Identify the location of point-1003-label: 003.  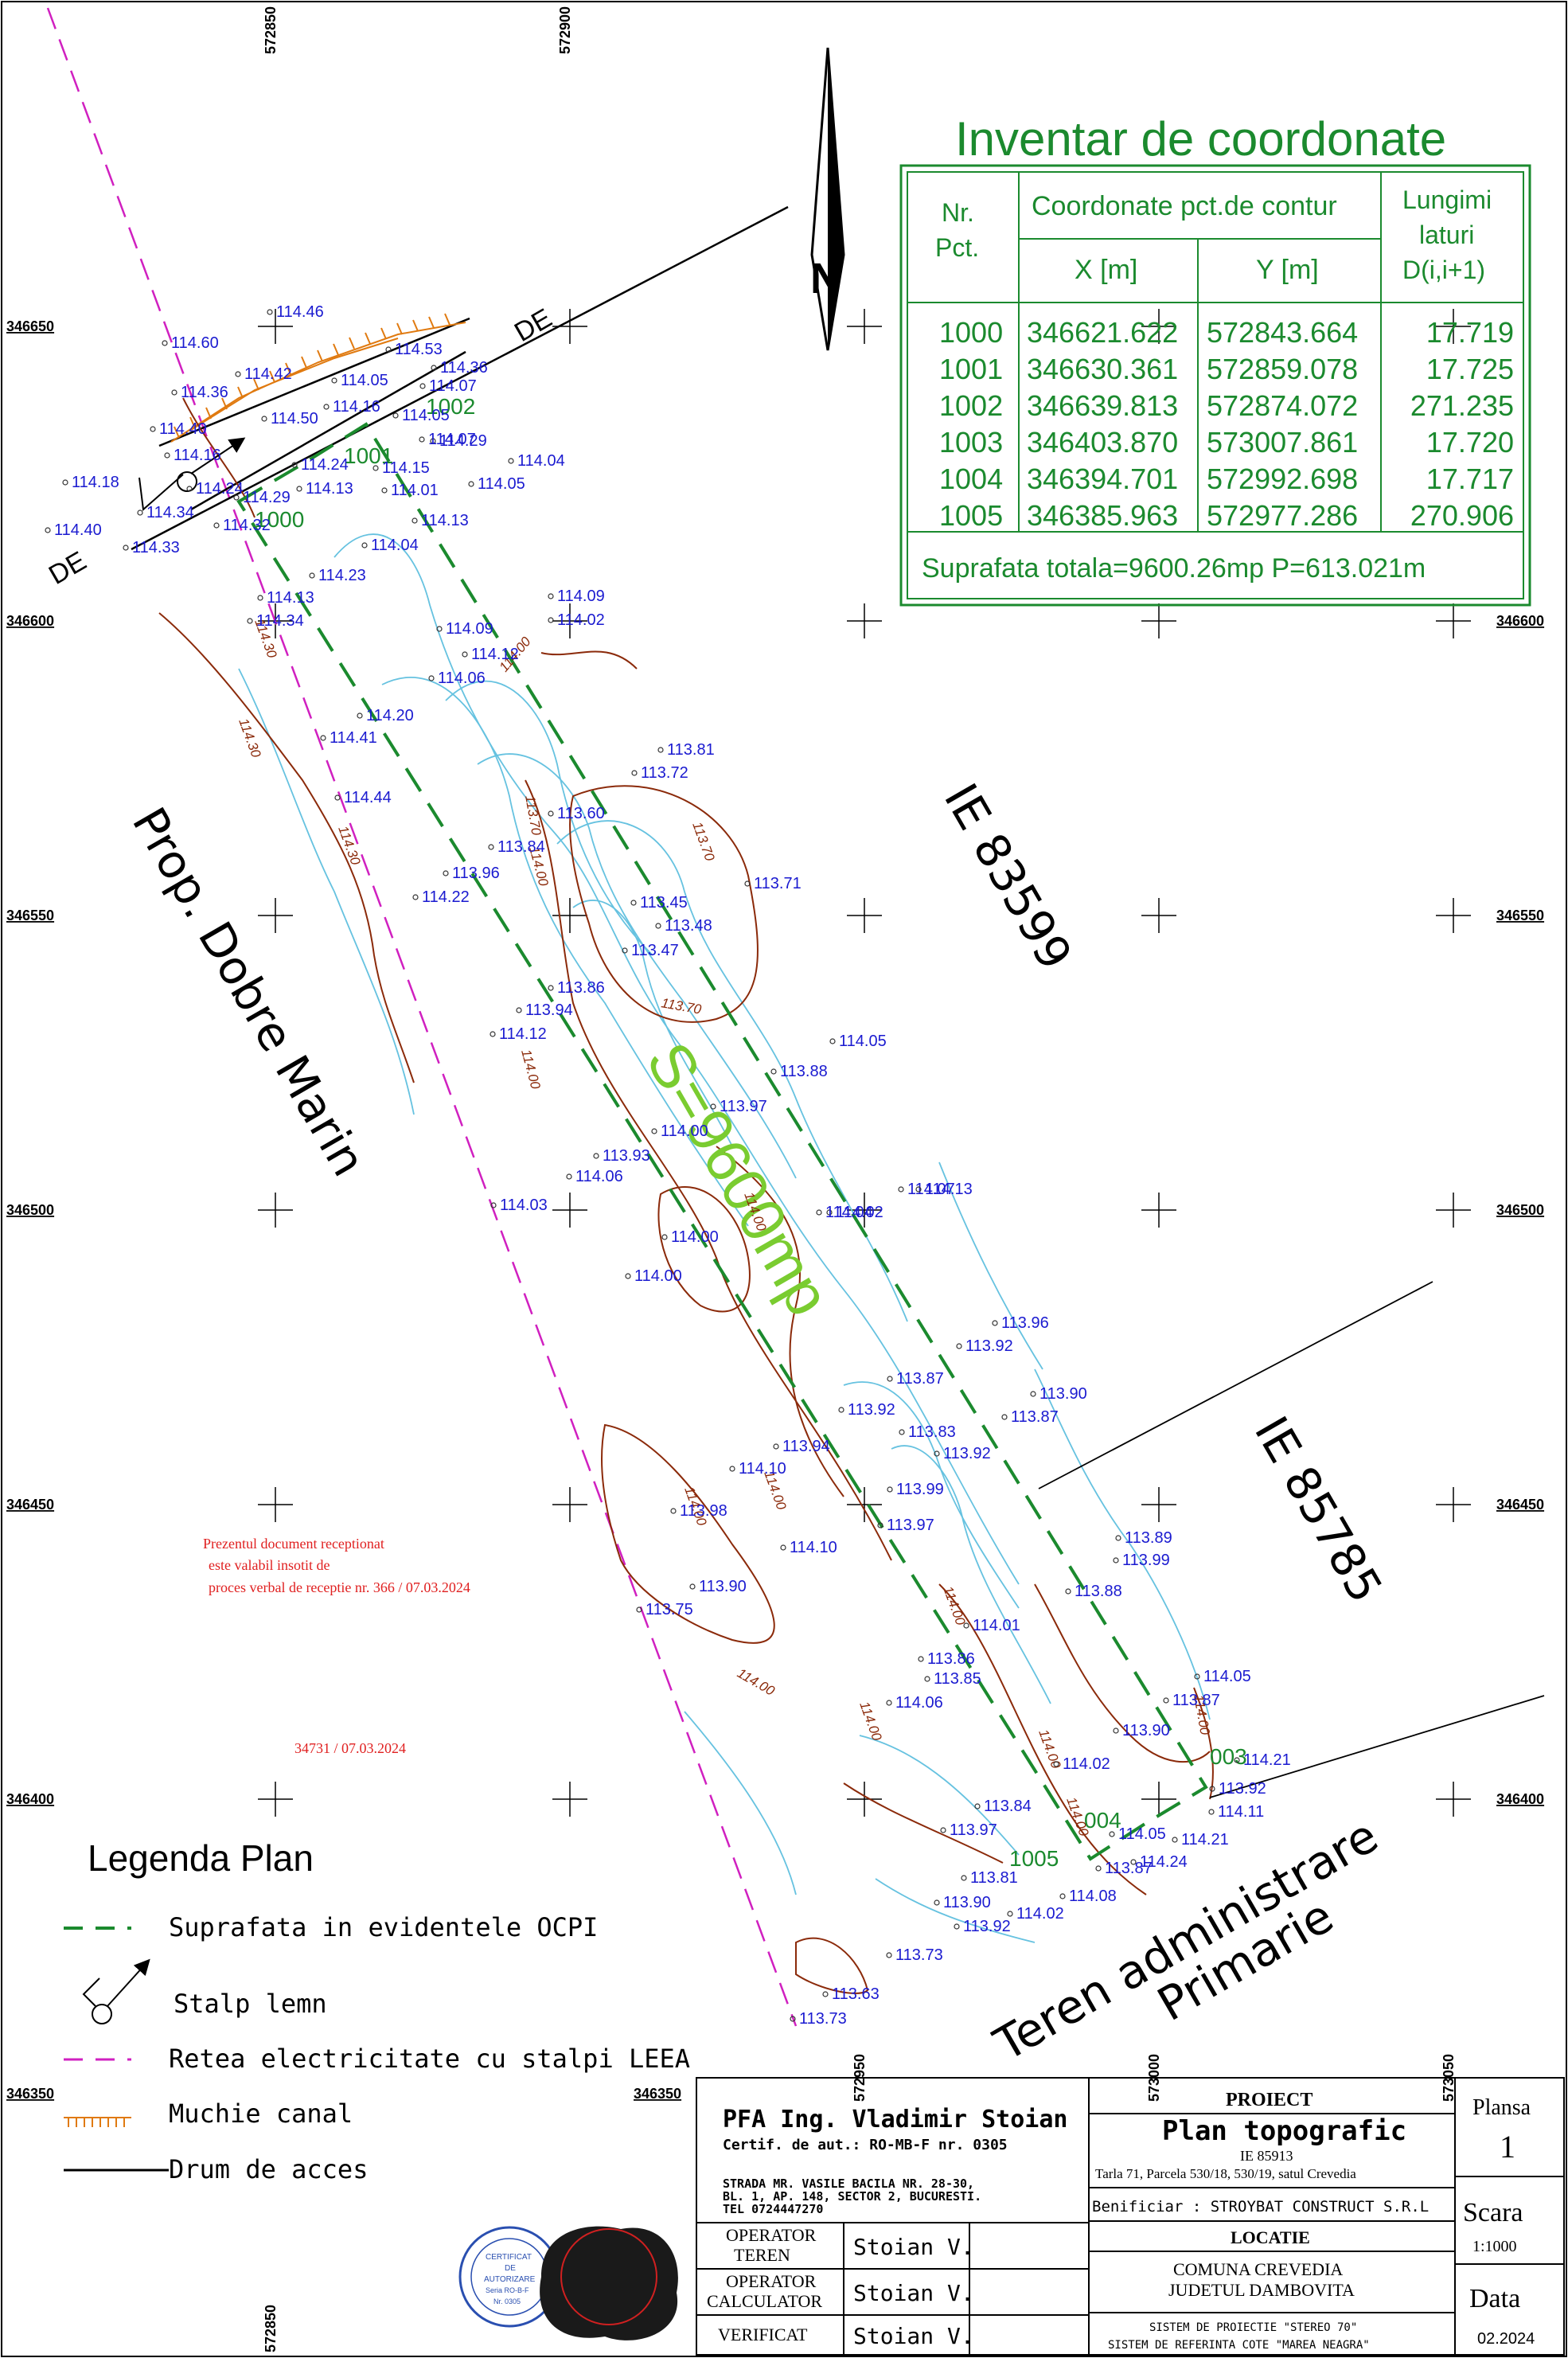
(1228, 1756).